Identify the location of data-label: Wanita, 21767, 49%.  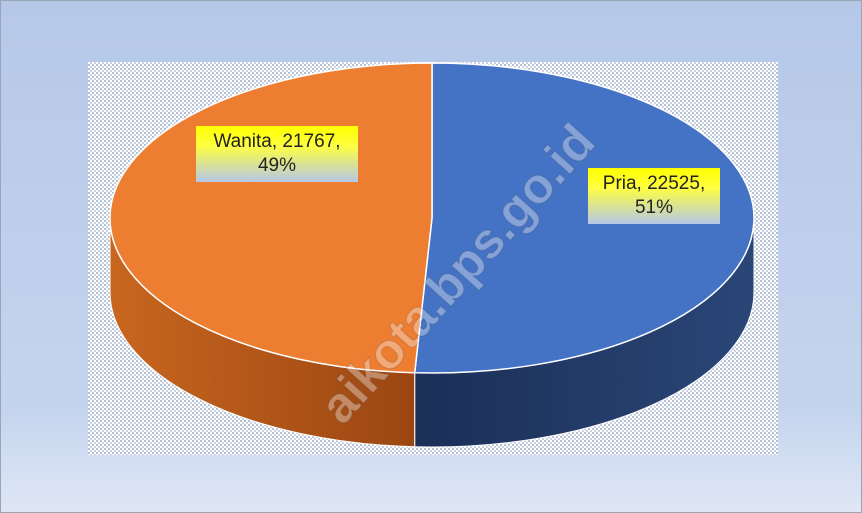
(277, 154).